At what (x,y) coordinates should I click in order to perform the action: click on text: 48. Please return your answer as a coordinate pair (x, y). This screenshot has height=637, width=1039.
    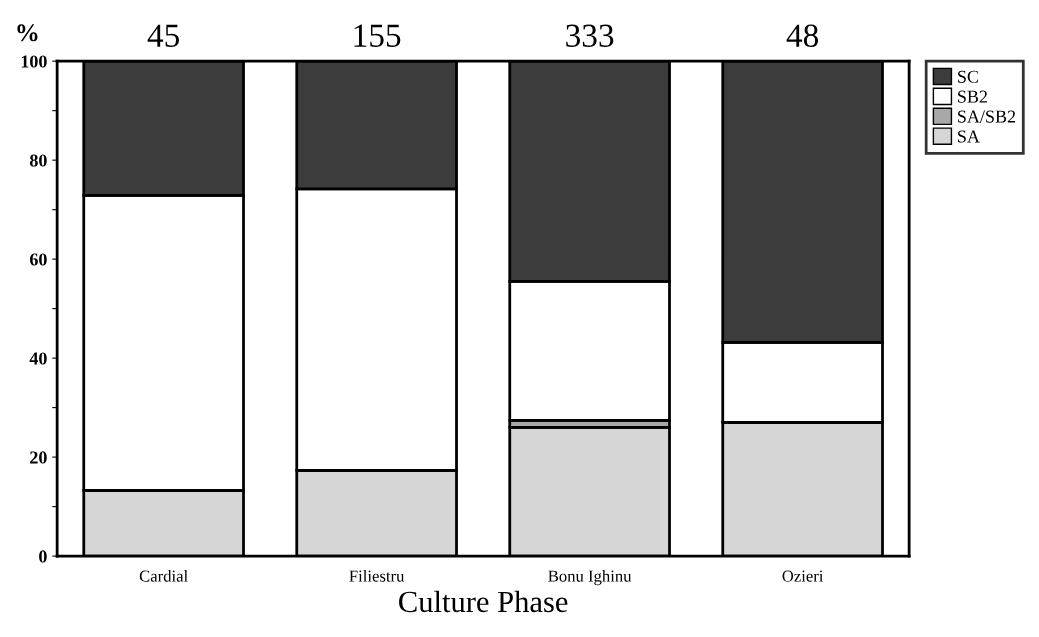
    Looking at the image, I should click on (802, 35).